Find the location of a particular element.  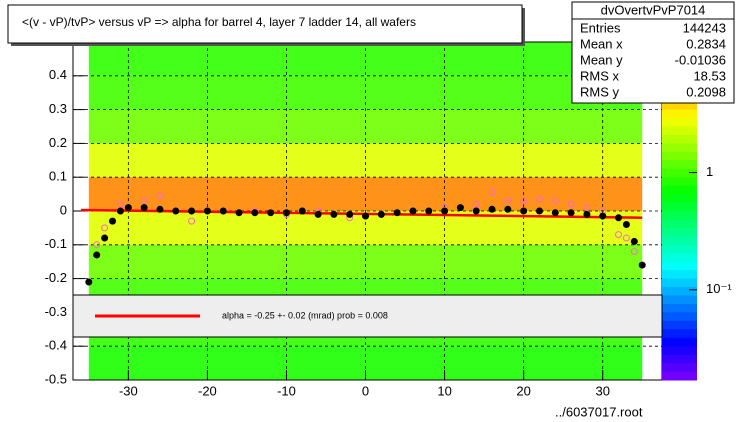

y-tick-label: -0.3 is located at coordinates (56, 311).